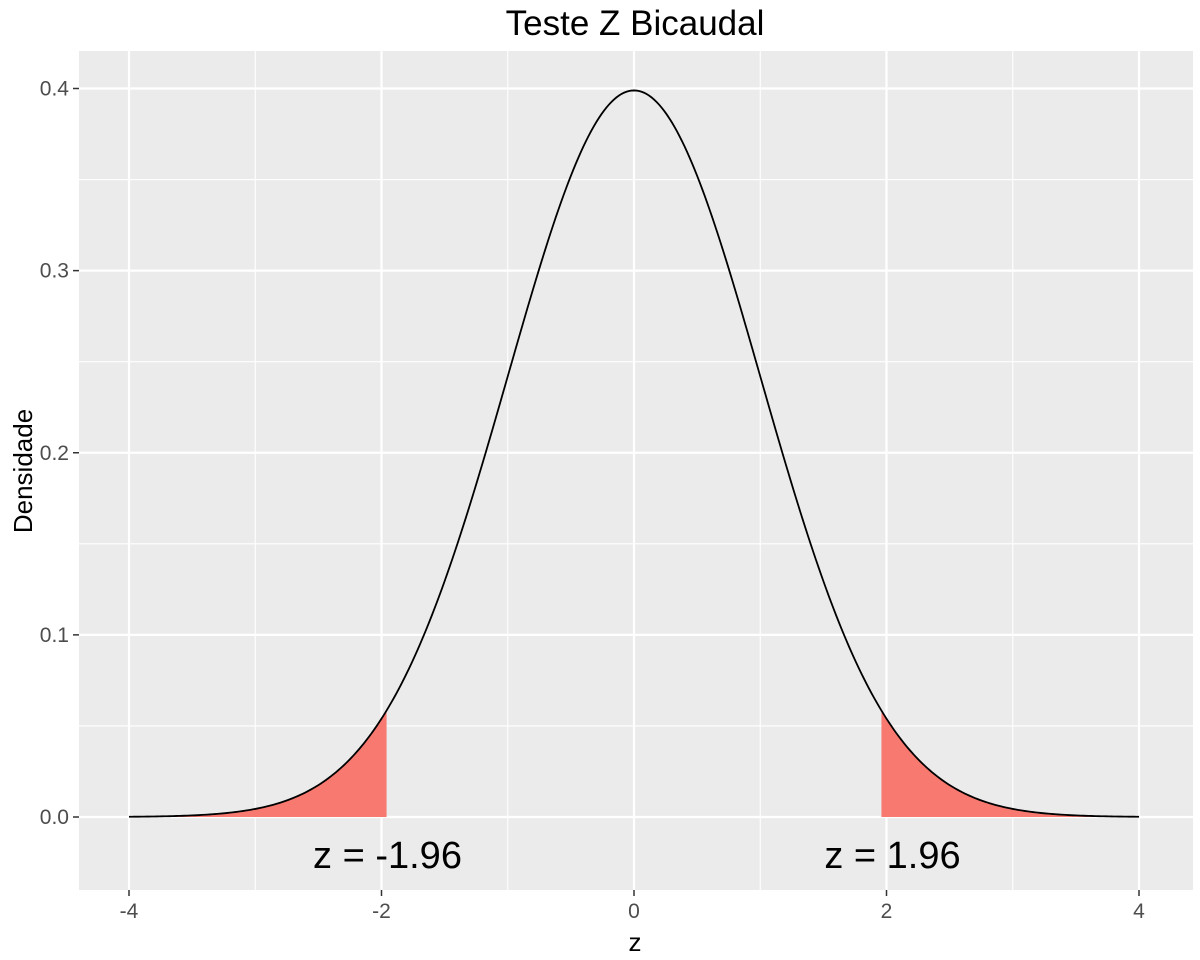 Image resolution: width=1200 pixels, height=960 pixels. What do you see at coordinates (635, 942) in the screenshot?
I see `x-axis-title: z` at bounding box center [635, 942].